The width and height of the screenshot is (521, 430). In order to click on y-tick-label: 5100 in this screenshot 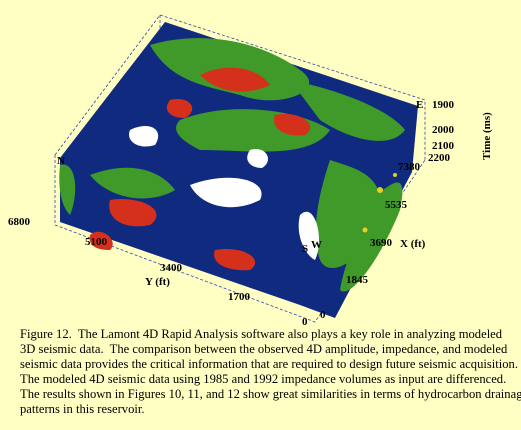, I will do `click(96, 242)`.